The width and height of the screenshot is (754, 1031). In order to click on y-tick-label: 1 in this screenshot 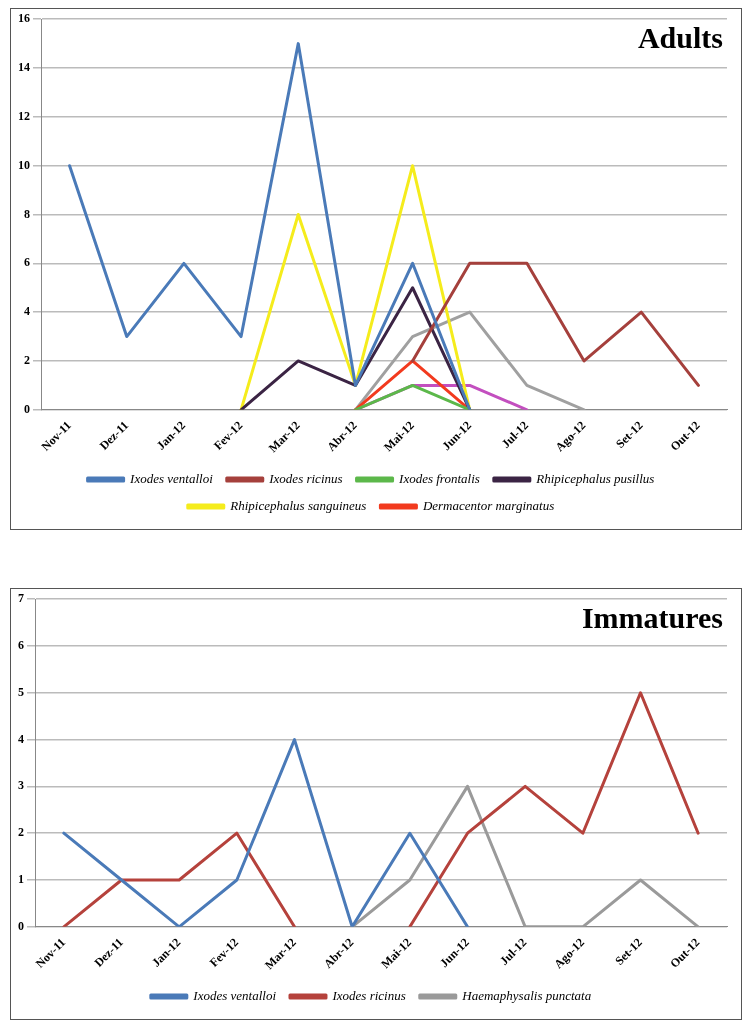, I will do `click(21, 879)`.